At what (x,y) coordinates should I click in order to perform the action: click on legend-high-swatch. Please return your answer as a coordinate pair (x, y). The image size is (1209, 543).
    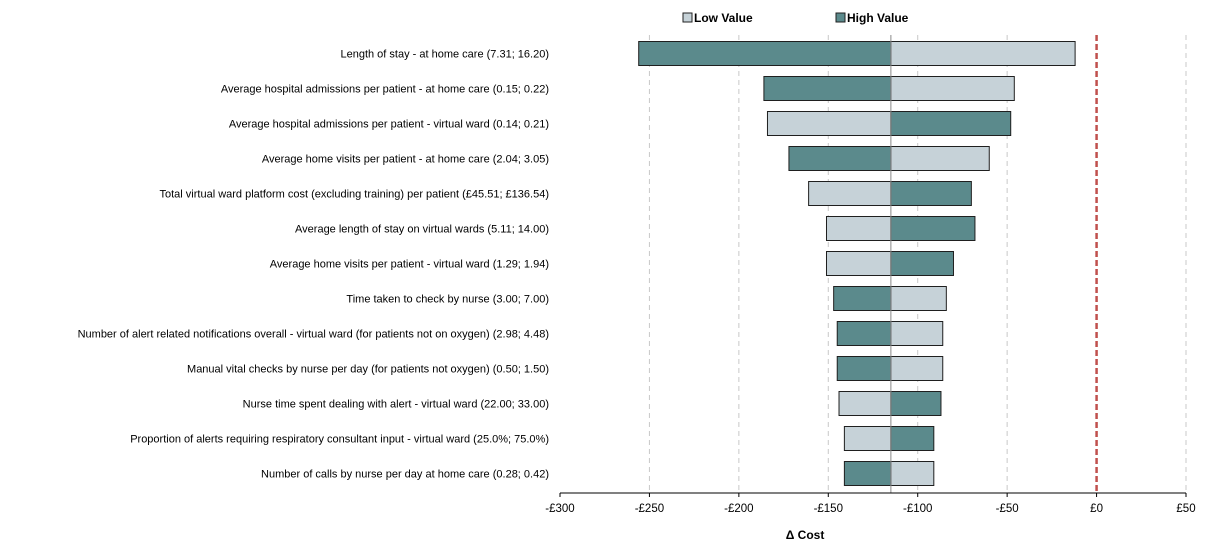
    Looking at the image, I should click on (840, 17).